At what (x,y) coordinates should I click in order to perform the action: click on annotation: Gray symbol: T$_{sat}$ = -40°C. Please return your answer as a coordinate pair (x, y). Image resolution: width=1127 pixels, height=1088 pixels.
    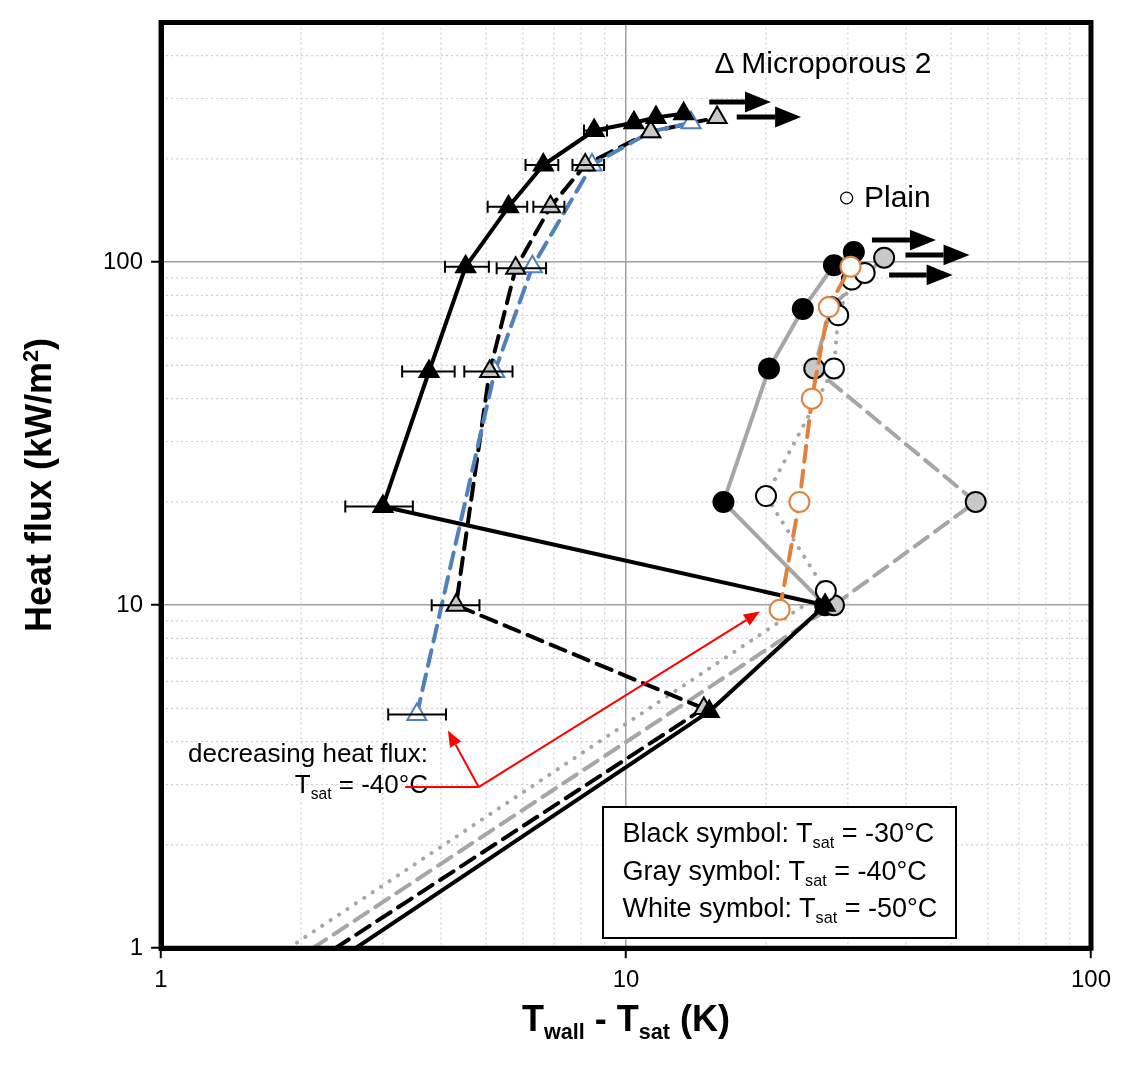
    Looking at the image, I should click on (775, 873).